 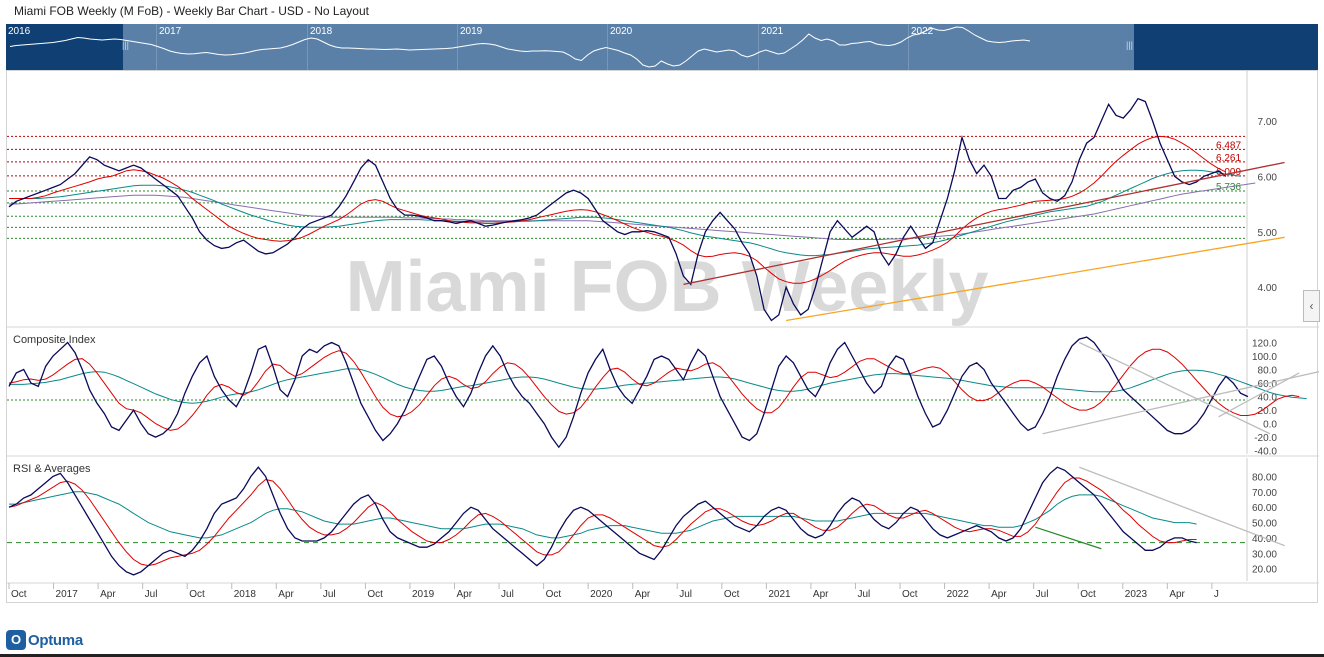 I want to click on y-tick-label: 20.0, so click(x=1268, y=411).